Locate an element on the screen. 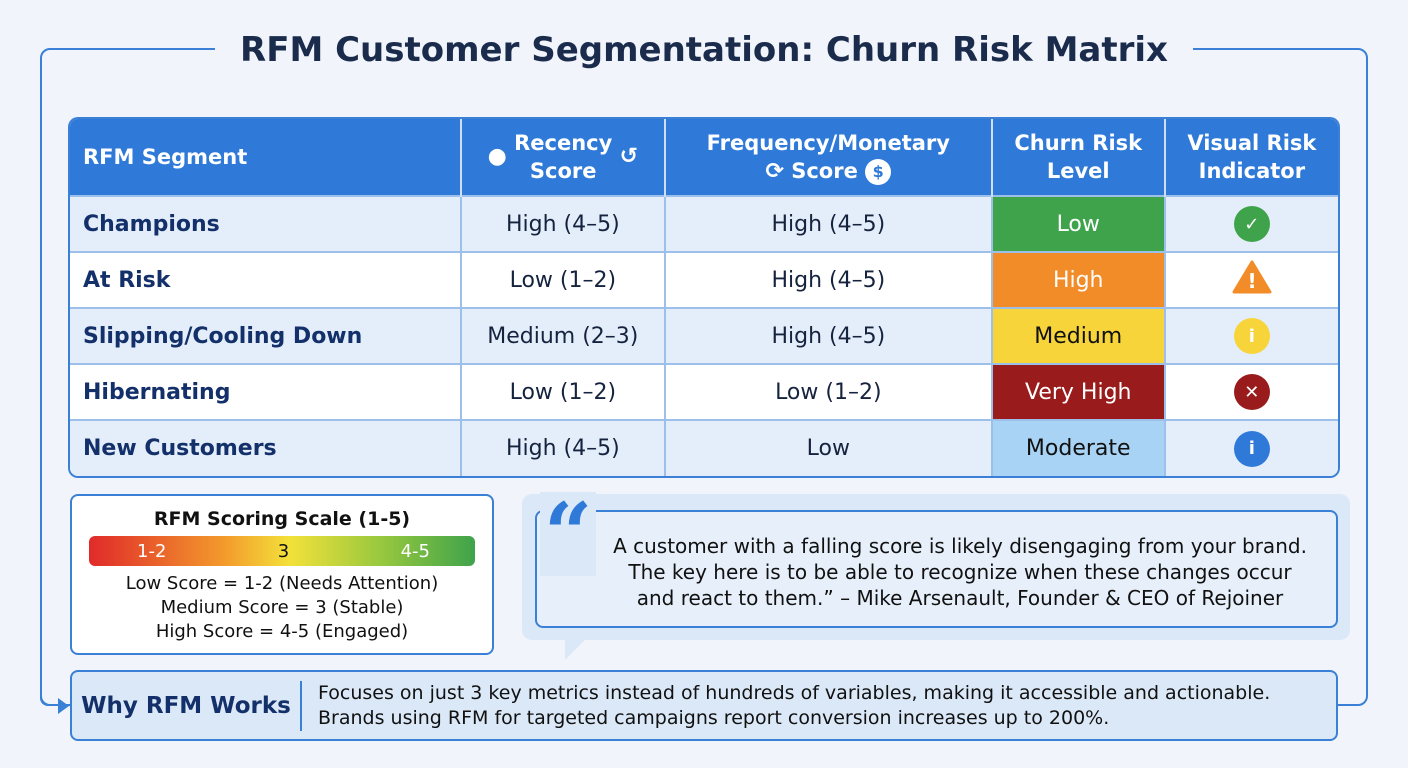 The height and width of the screenshot is (768, 1408). header-visual-indicator: Visual Risk Indicator is located at coordinates (1251, 157).